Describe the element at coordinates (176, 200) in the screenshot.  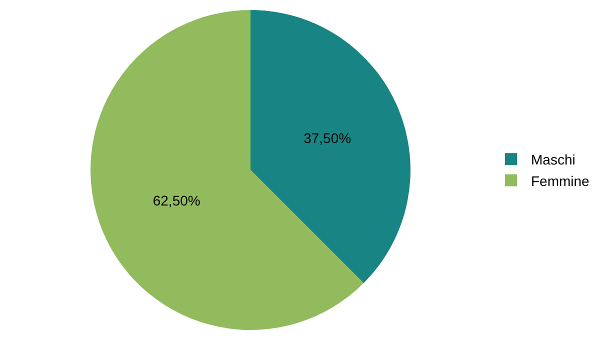
I see `data-label: 62,50%` at that location.